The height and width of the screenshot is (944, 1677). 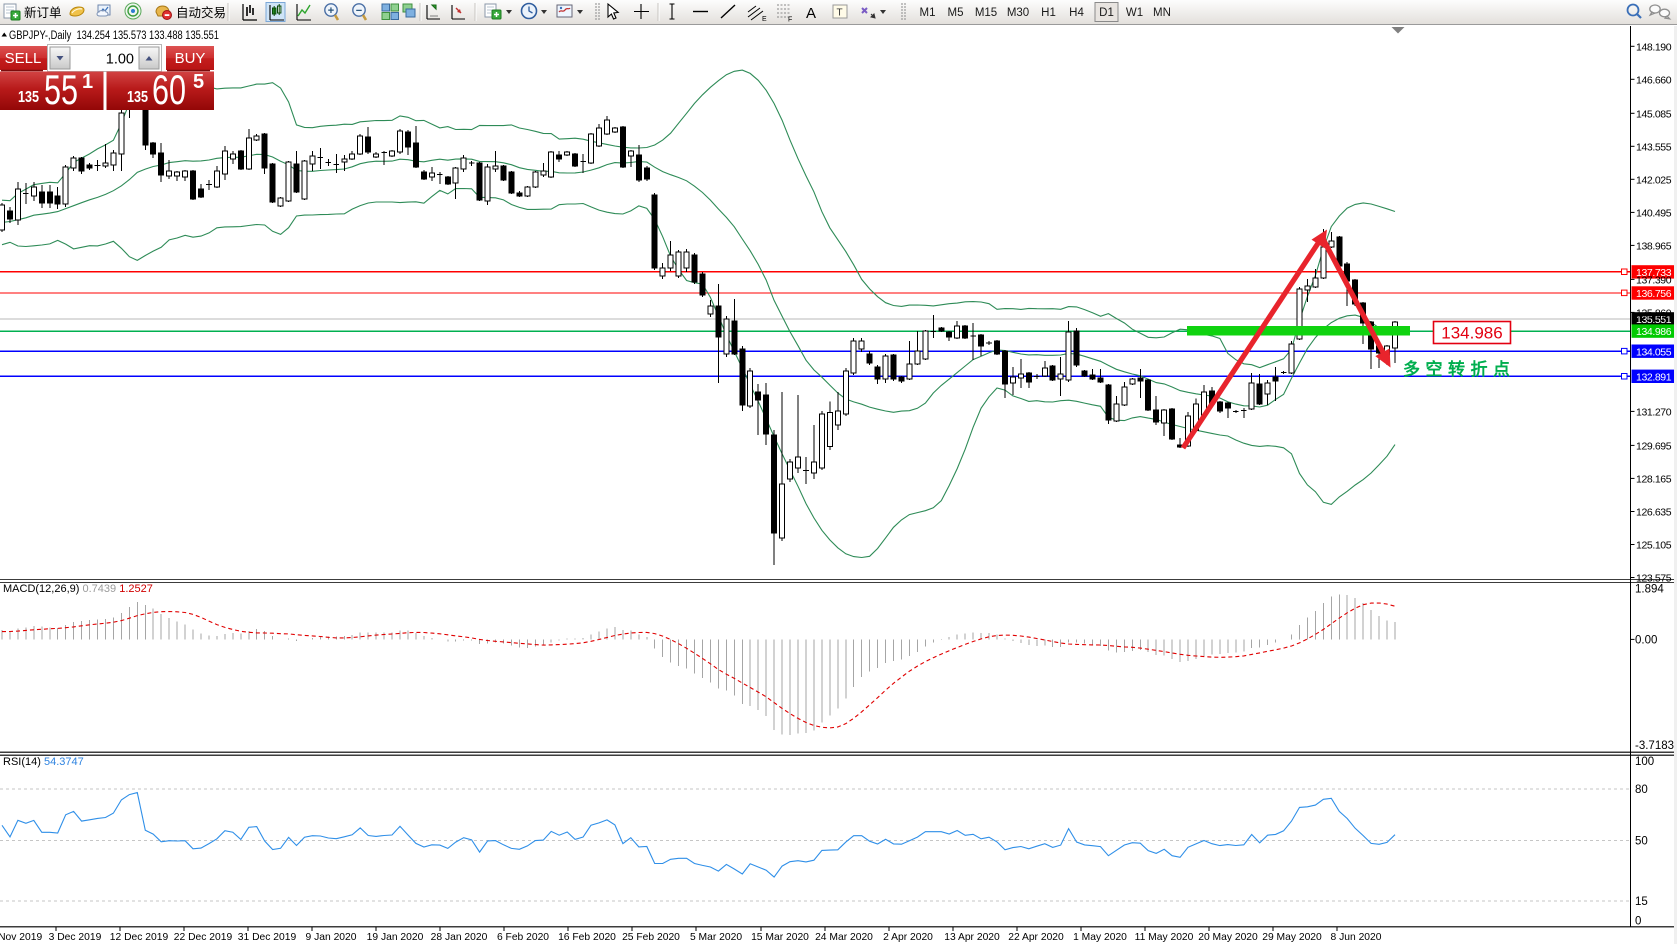 I want to click on svg-text: 123.575, so click(x=1654, y=579).